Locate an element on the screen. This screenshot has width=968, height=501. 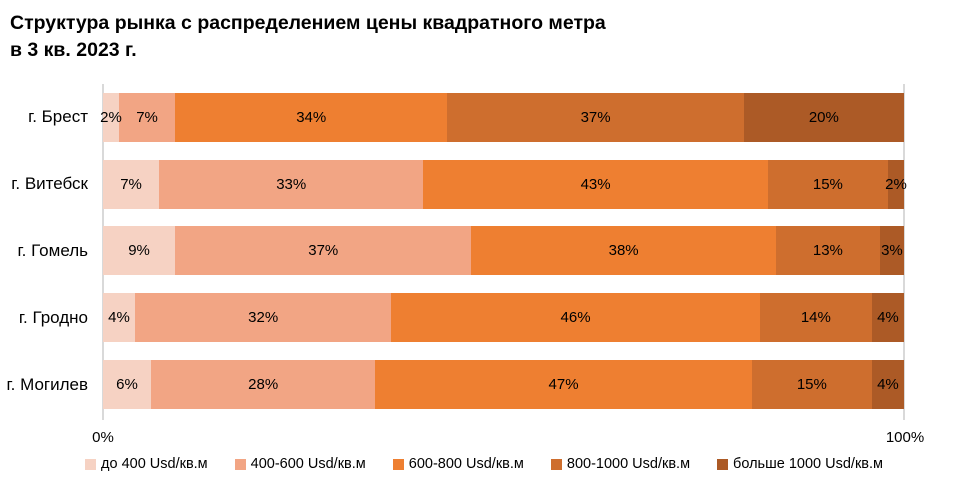
category-label: г. Гродно is located at coordinates (53, 317).